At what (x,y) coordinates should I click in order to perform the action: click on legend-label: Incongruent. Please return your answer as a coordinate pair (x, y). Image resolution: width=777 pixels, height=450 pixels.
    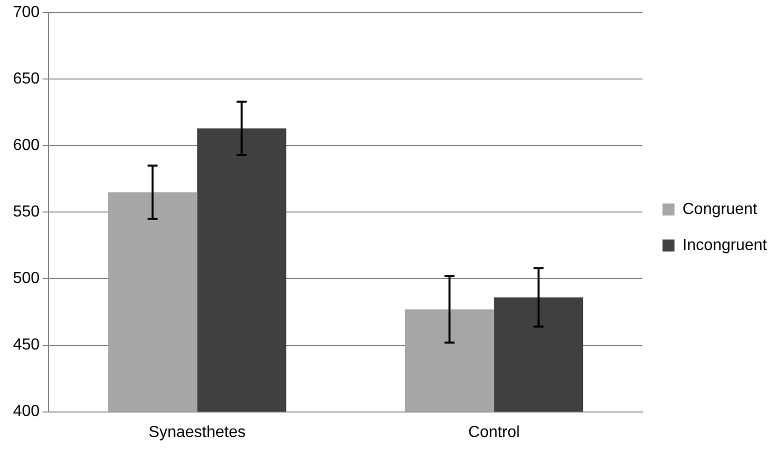
    Looking at the image, I should click on (725, 245).